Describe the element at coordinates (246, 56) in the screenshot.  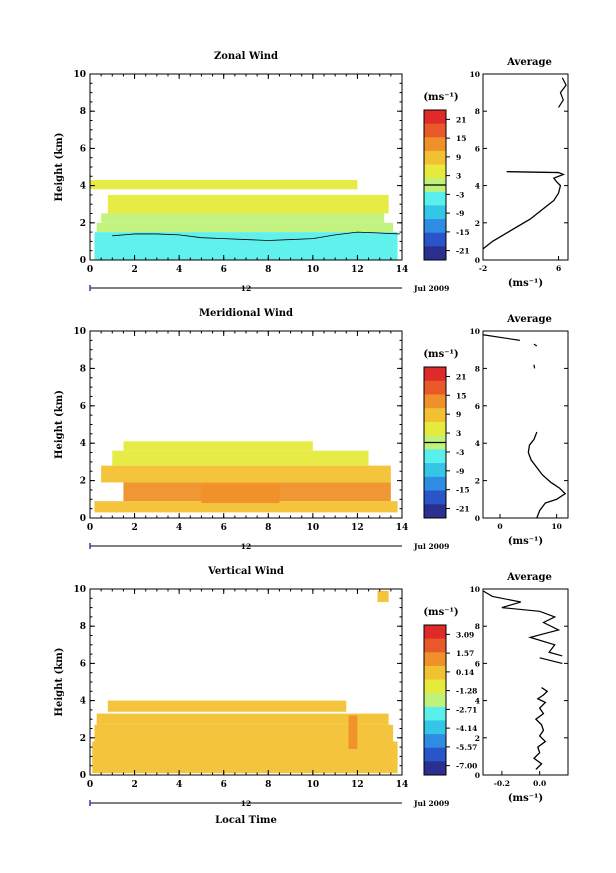
I see `panel-title: Zonal Wind` at that location.